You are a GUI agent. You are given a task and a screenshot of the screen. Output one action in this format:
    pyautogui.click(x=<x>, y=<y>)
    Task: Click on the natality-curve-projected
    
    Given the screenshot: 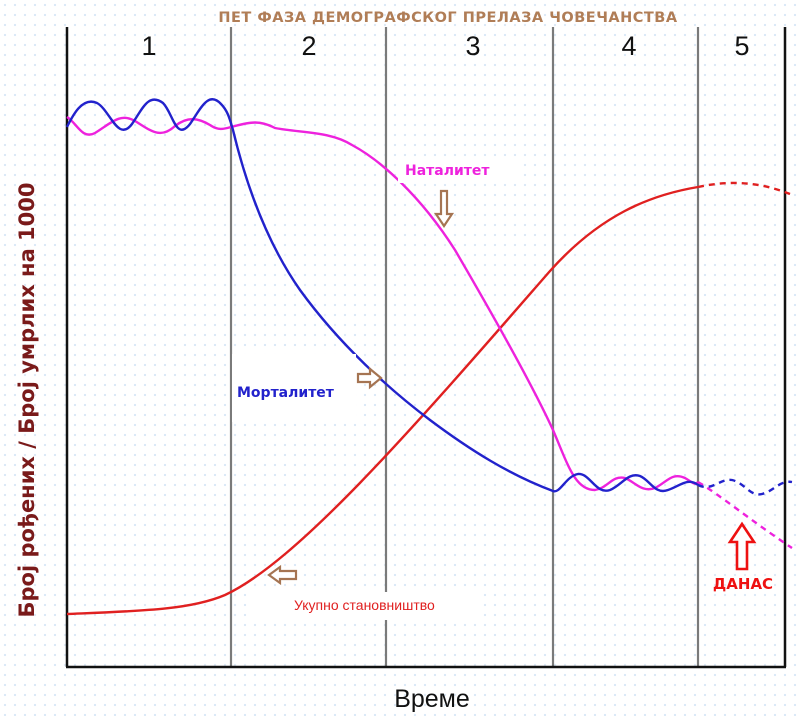 What is the action you would take?
    pyautogui.click(x=745, y=514)
    